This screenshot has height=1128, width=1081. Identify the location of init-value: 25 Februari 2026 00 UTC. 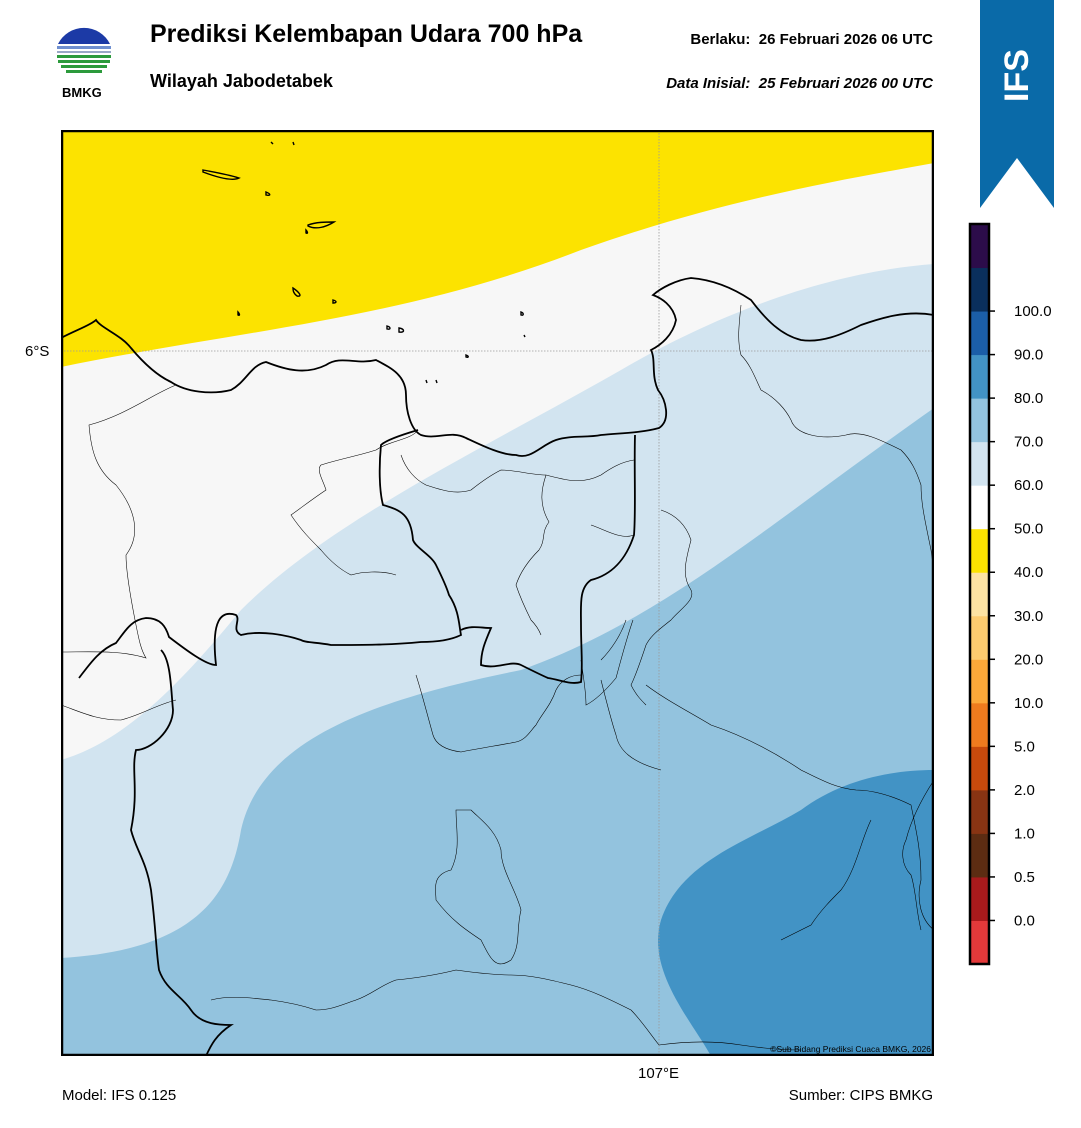
(845, 83).